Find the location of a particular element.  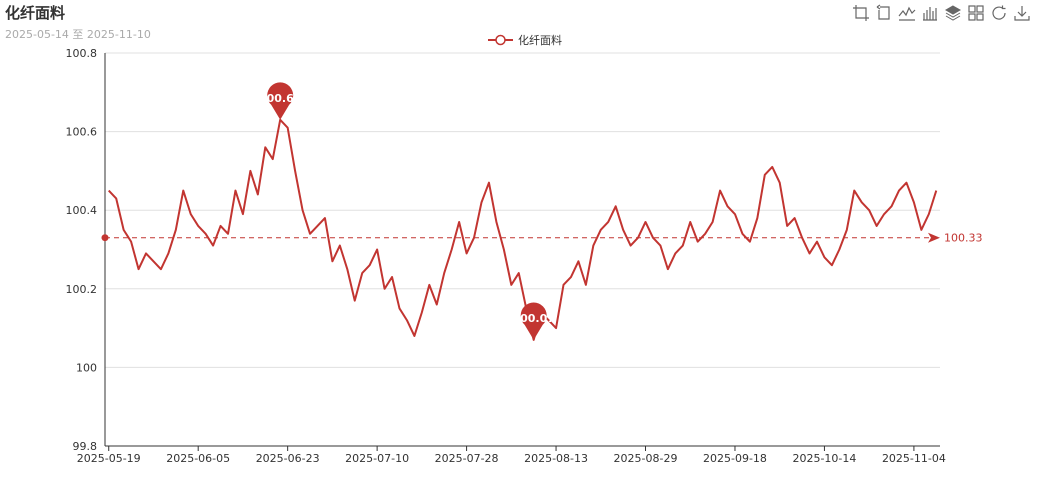

mark-point-label: 100.07 is located at coordinates (533, 318).